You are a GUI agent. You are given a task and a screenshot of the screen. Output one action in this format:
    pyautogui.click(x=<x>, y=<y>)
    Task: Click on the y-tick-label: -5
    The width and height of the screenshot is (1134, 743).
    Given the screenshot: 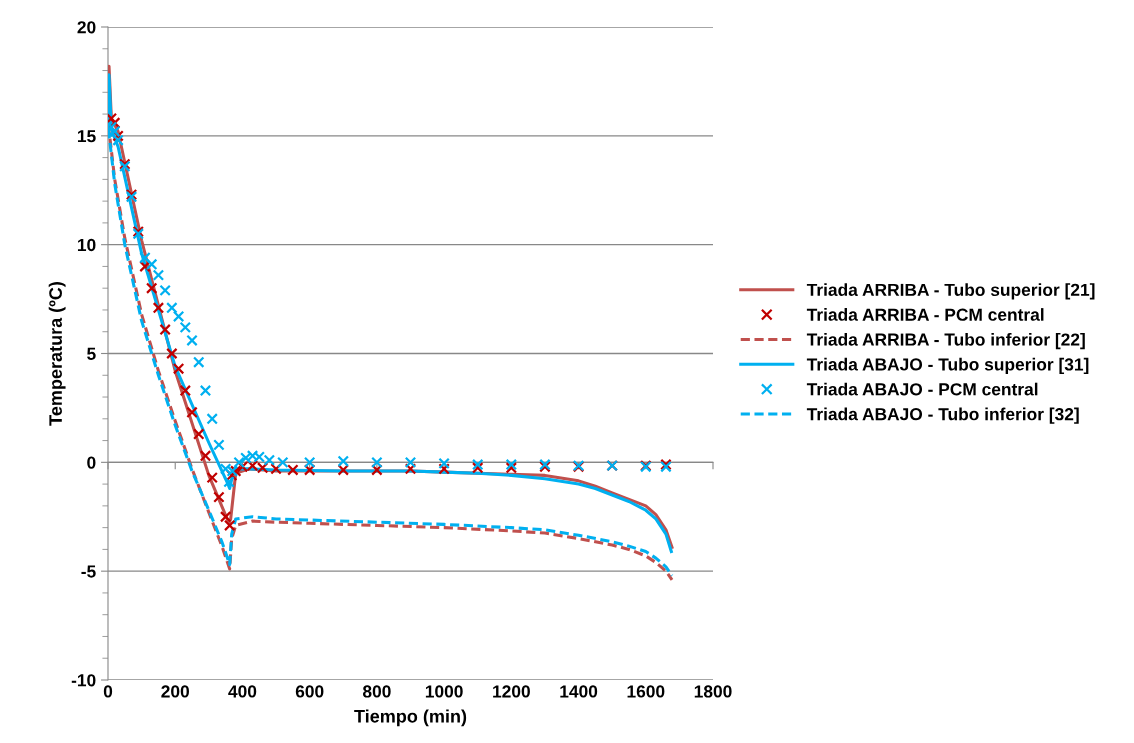 What is the action you would take?
    pyautogui.click(x=88, y=571)
    